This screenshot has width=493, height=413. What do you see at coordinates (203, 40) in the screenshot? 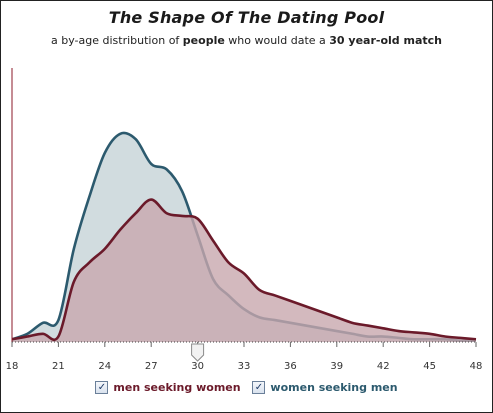
I see `subtitle-bold-1: people` at bounding box center [203, 40].